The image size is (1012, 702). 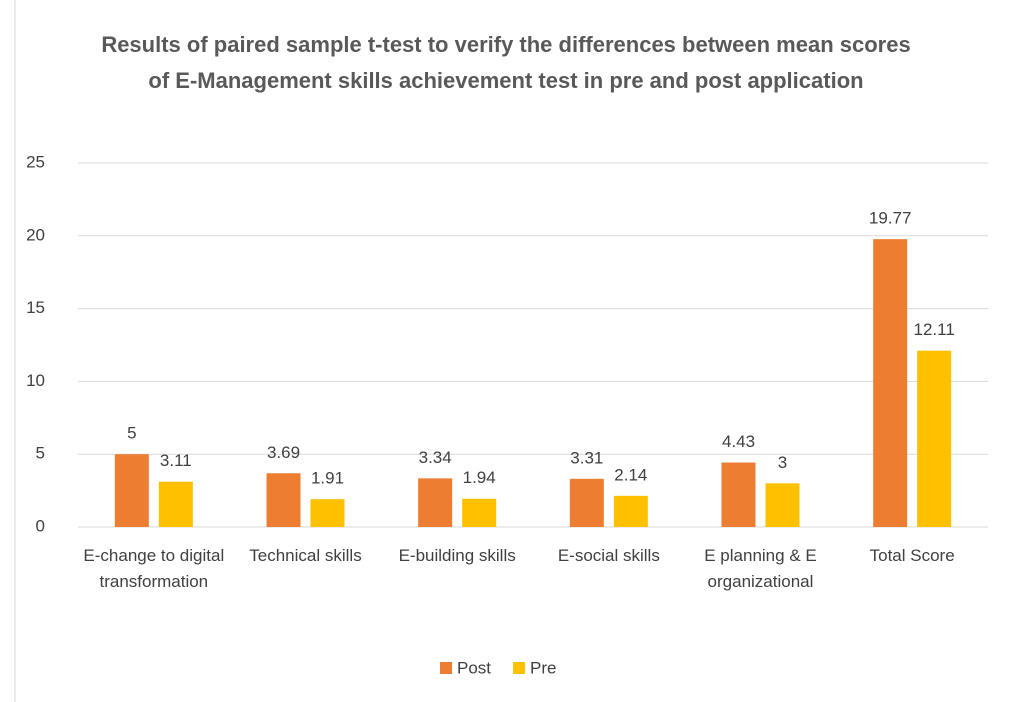 I want to click on legend-label: Pre, so click(x=543, y=667).